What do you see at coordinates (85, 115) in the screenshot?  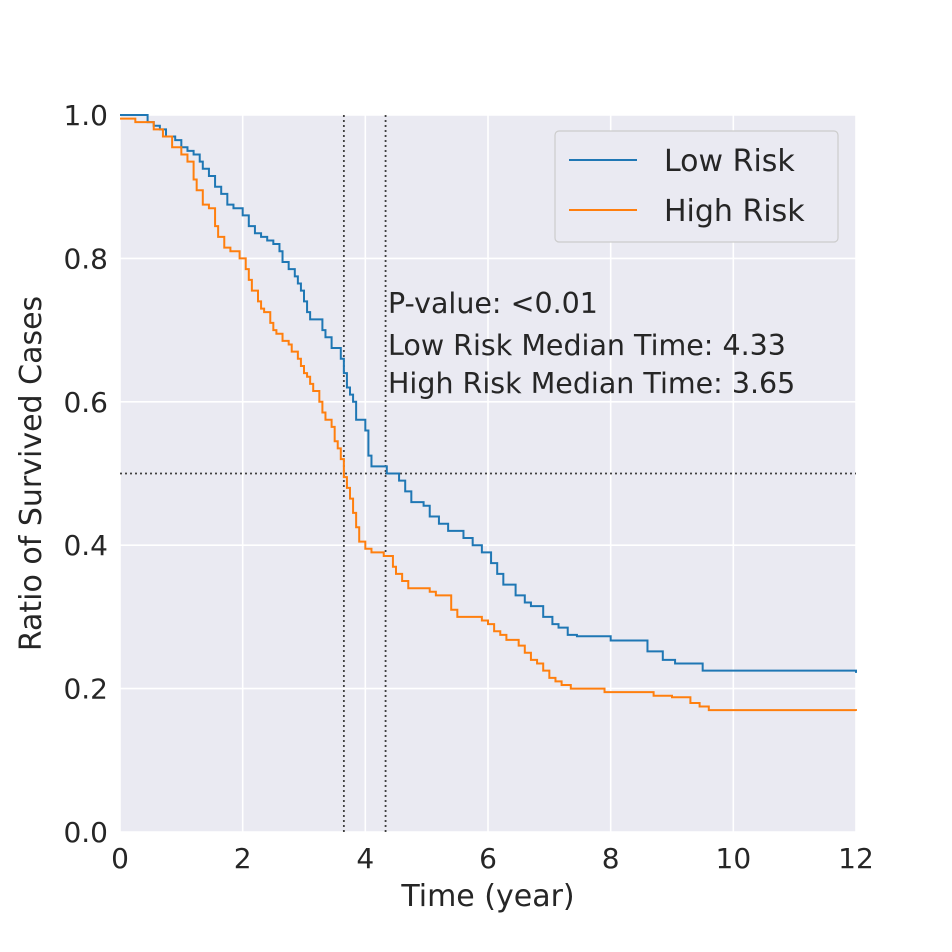 I see `y-tick-label: 1.0` at bounding box center [85, 115].